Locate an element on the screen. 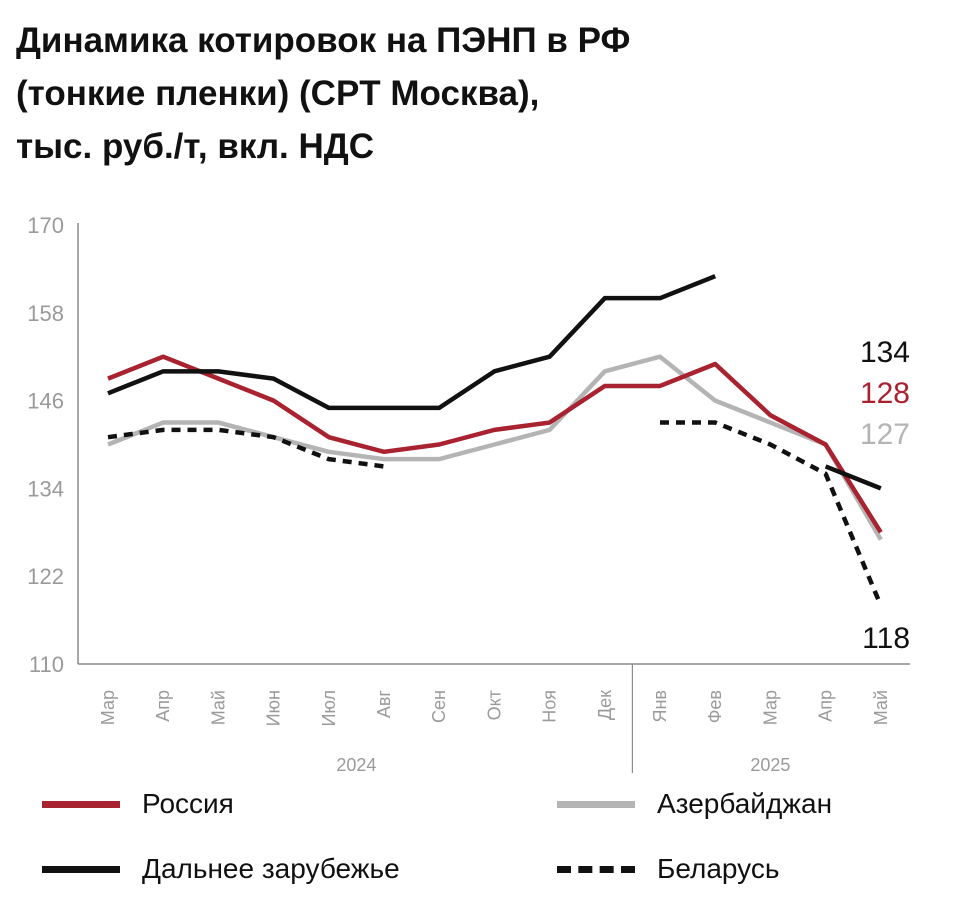 Image resolution: width=960 pixels, height=901 pixels. title-line-2: (тонкие пленки) (CPT Москва), is located at coordinates (278, 93).